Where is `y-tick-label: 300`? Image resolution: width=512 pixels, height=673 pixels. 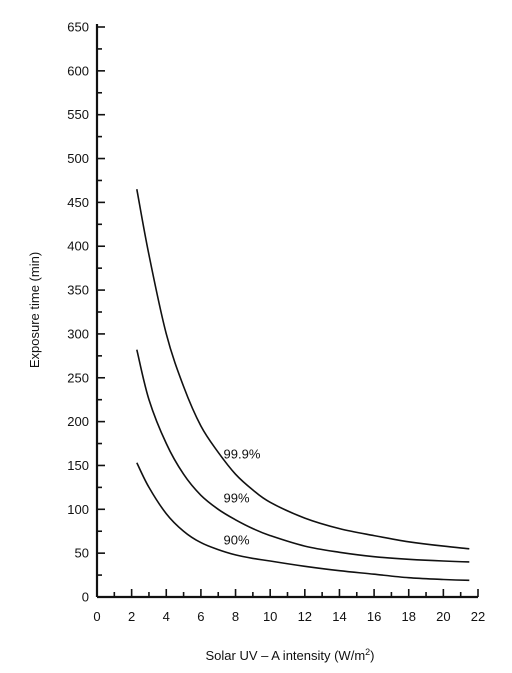 y-tick-label: 300 is located at coordinates (78, 333).